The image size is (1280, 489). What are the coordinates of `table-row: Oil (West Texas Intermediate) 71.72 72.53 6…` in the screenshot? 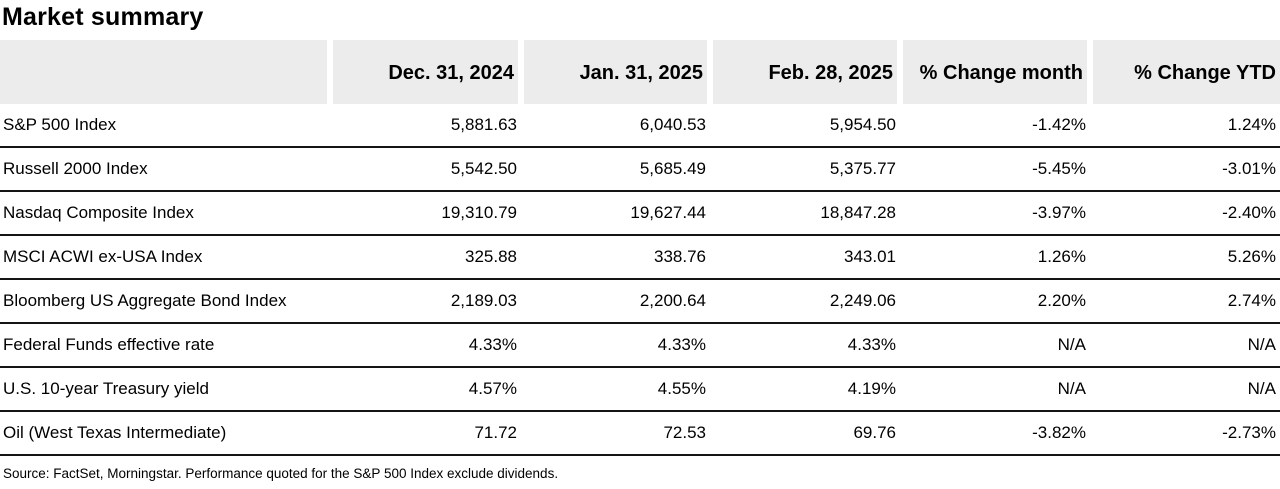 It's located at (640, 433).